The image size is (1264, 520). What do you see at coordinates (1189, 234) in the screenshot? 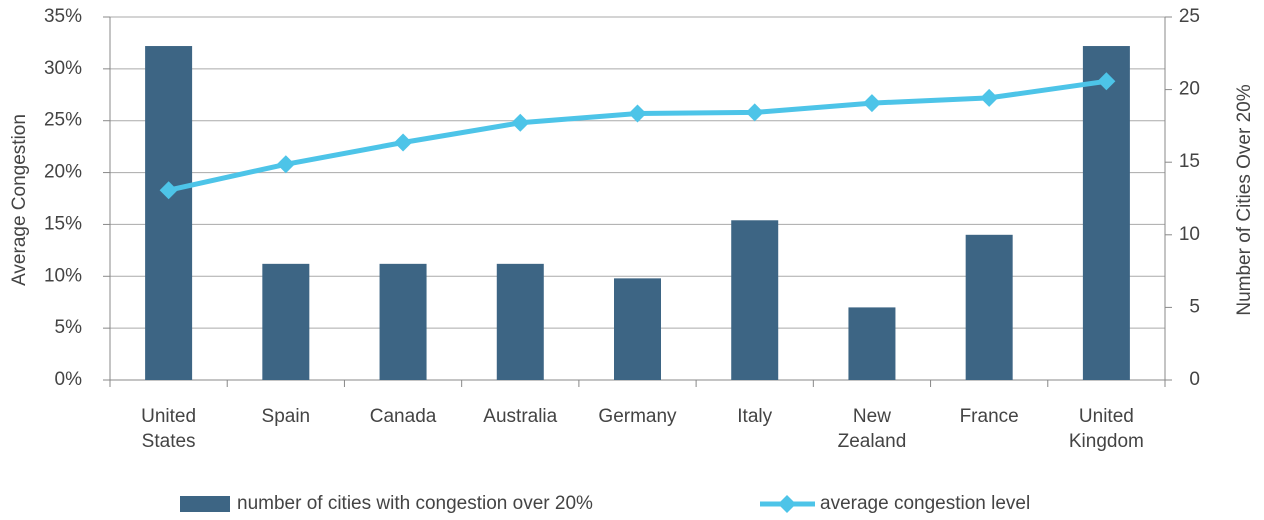
I see `y2-tick-label: 10` at bounding box center [1189, 234].